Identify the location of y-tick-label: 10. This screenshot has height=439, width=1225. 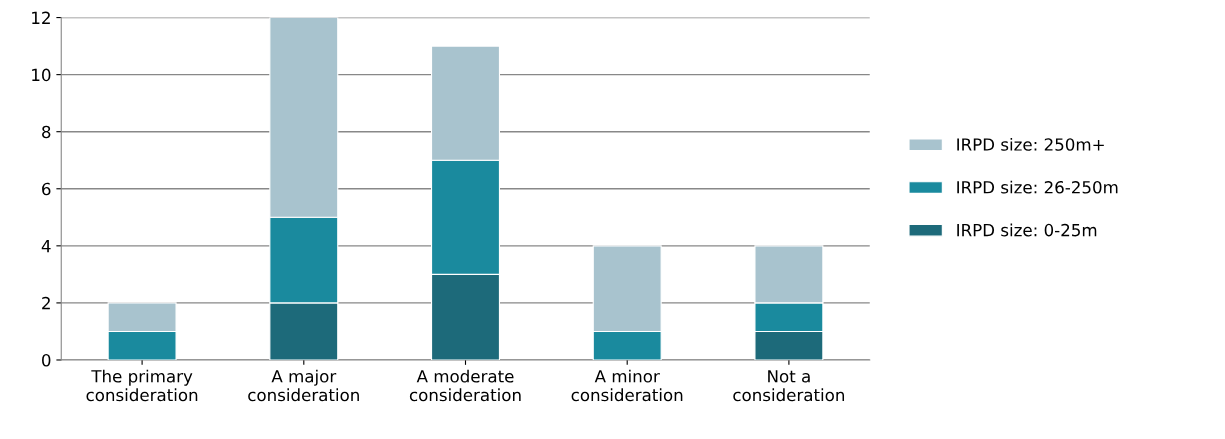
(41, 75).